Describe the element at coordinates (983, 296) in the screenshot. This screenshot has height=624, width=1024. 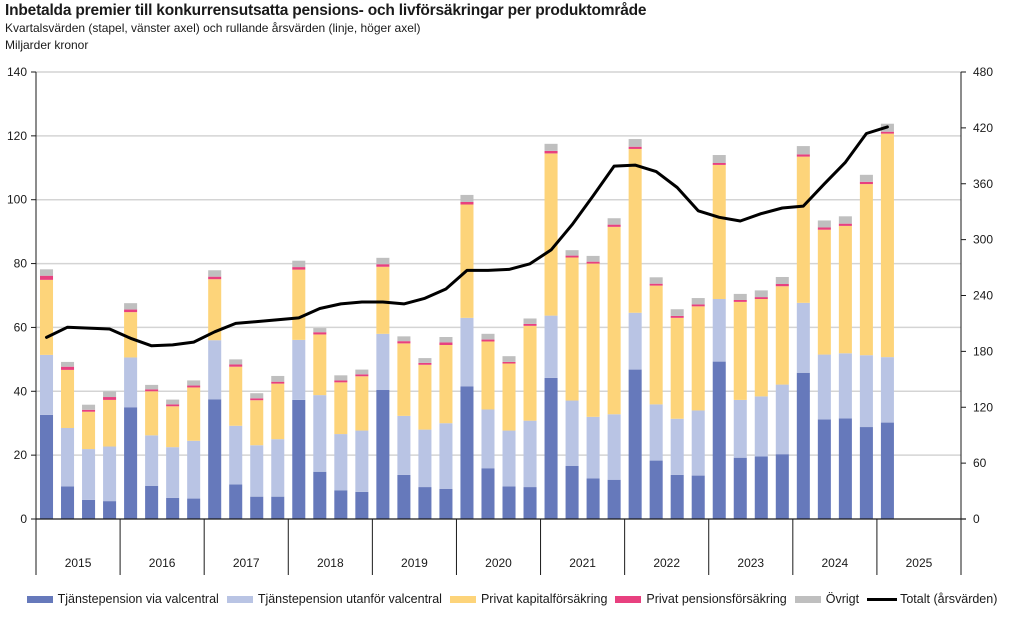
I see `right-tick-label: 240` at that location.